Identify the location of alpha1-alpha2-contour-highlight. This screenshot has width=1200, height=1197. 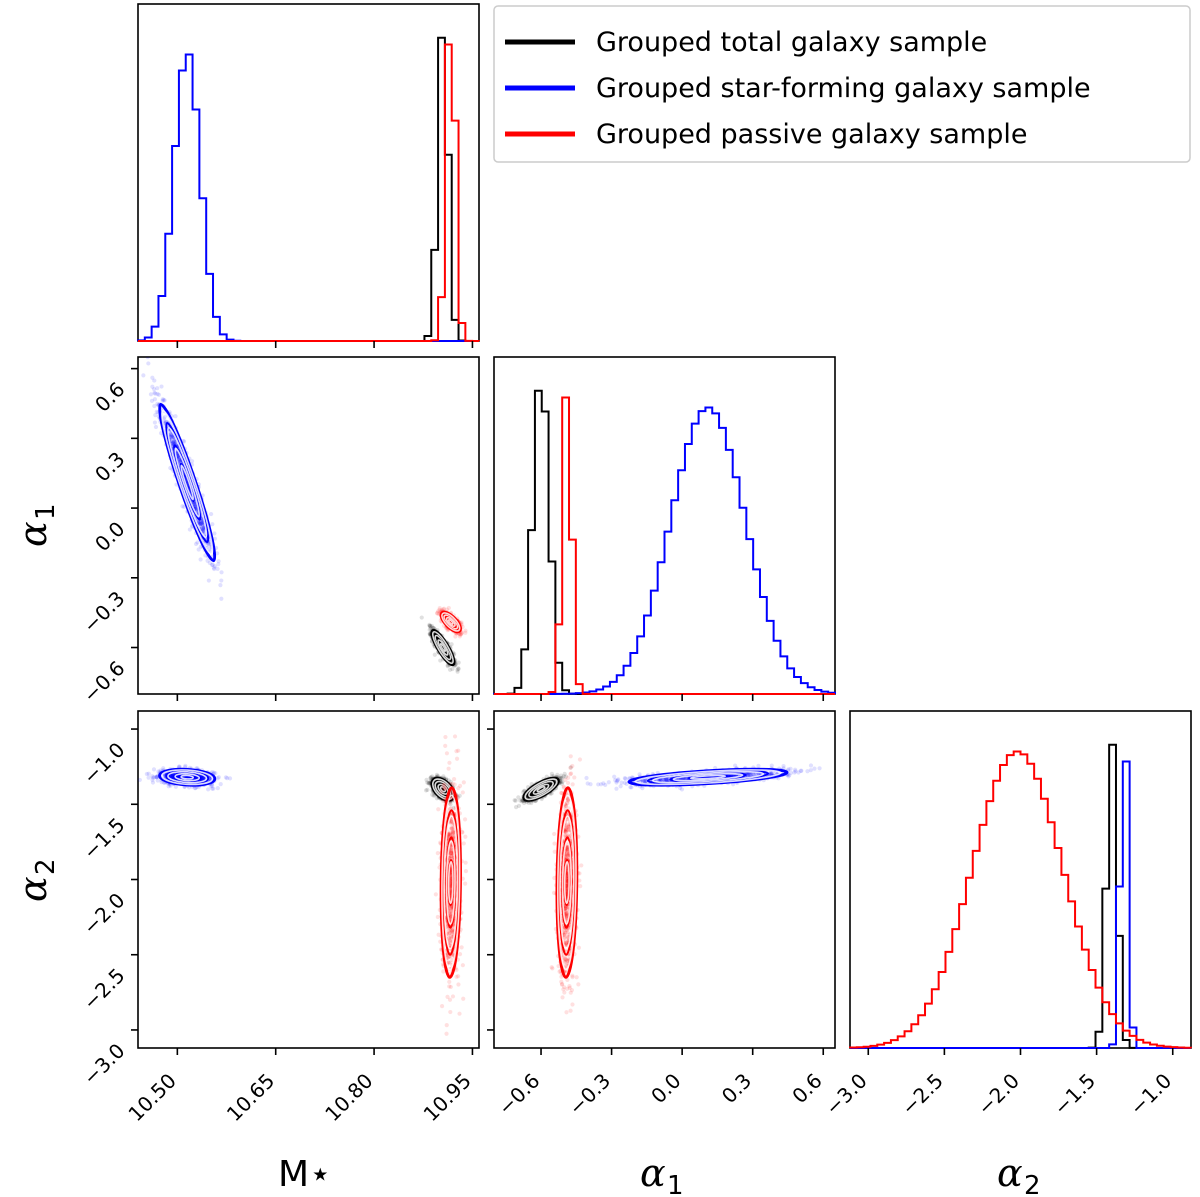
(541, 789).